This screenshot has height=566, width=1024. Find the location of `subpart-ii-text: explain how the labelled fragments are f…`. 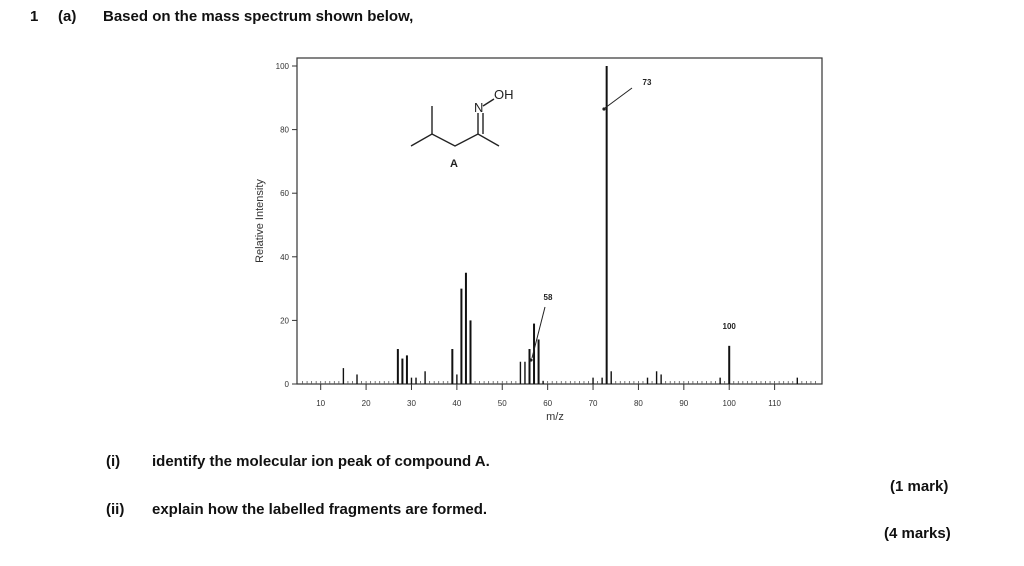

subpart-ii-text: explain how the labelled fragments are f… is located at coordinates (320, 509).